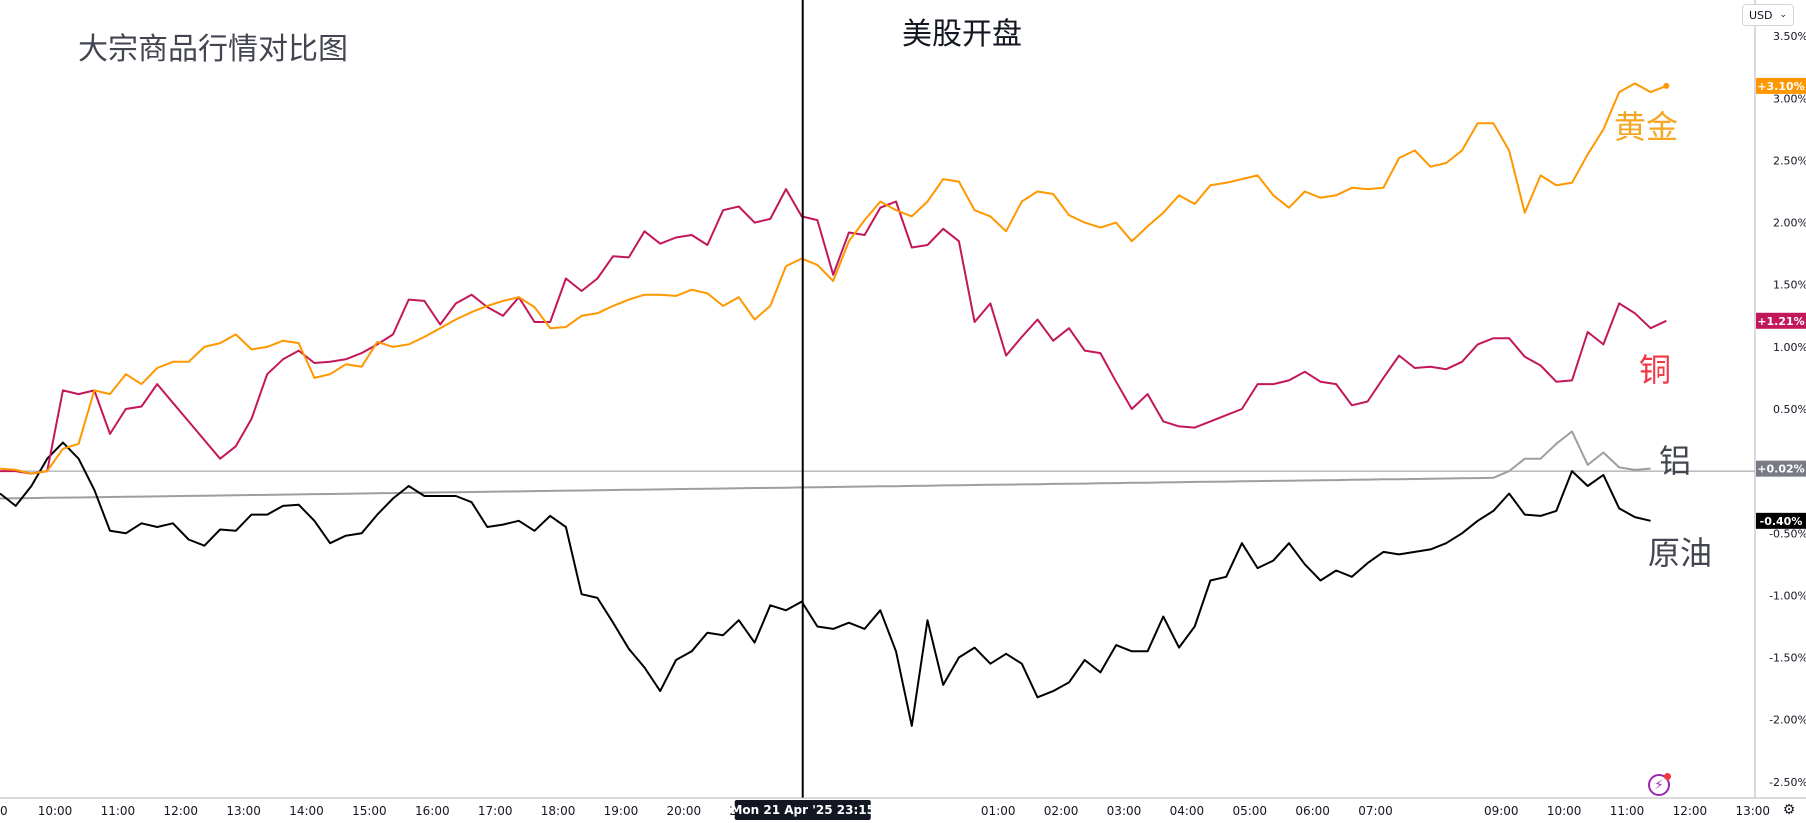 The width and height of the screenshot is (1806, 823). What do you see at coordinates (1680, 553) in the screenshot?
I see `series-label: 原油` at bounding box center [1680, 553].